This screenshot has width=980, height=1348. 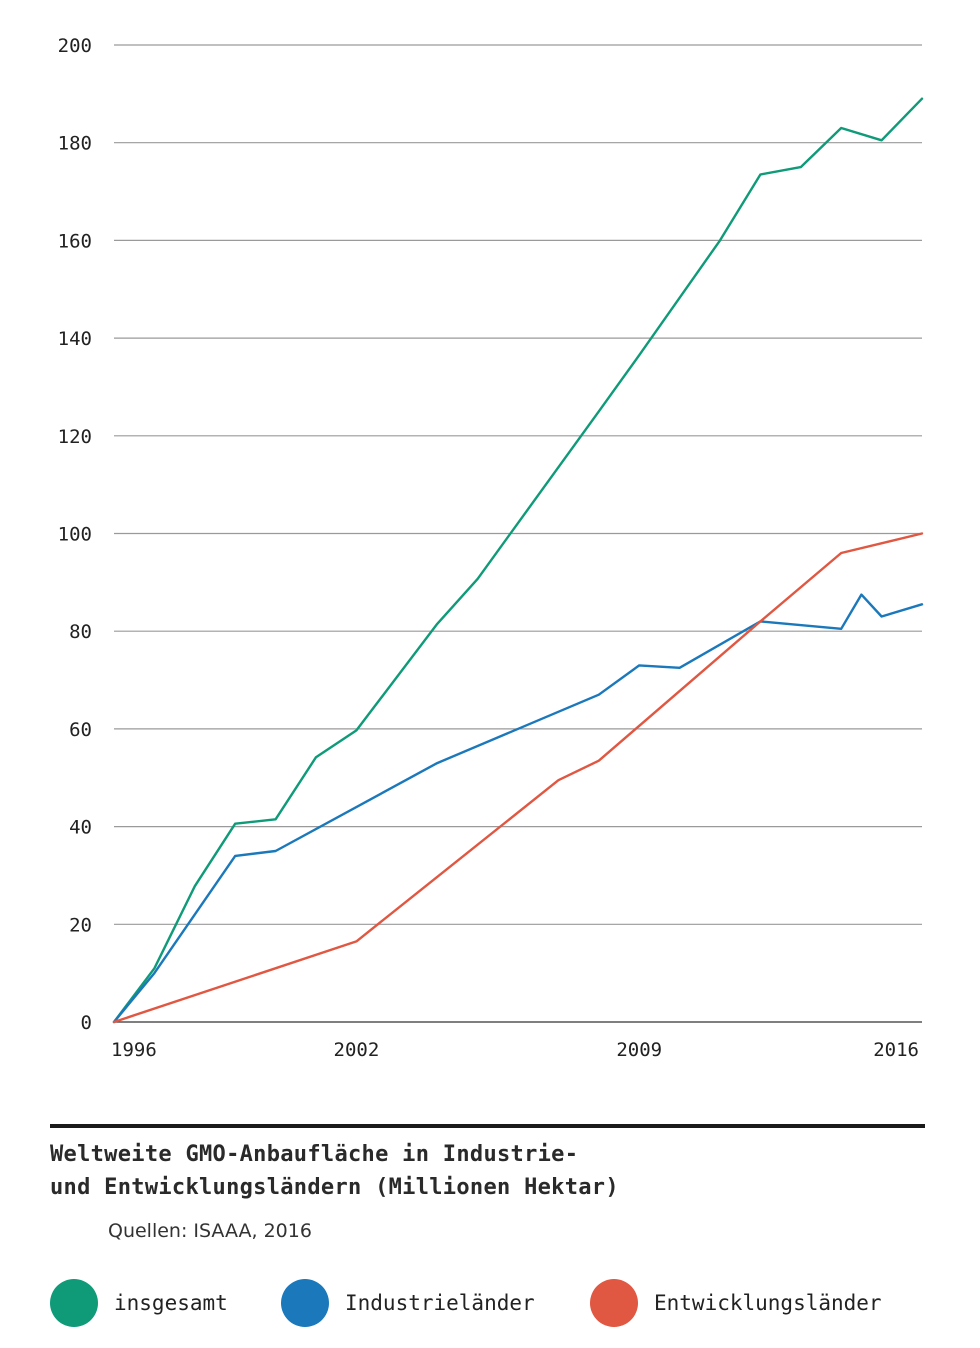 I want to click on y-tick-label-80: 80, so click(x=80, y=632).